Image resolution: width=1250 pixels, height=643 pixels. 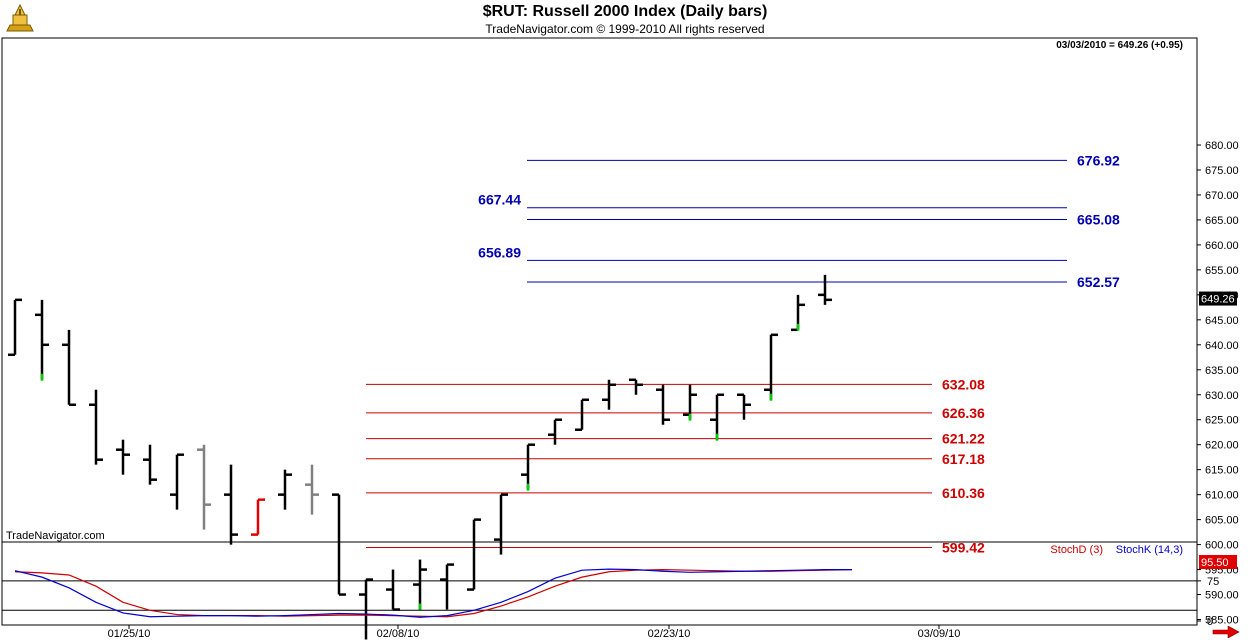 What do you see at coordinates (499, 200) in the screenshot?
I see `level-label: 667.44` at bounding box center [499, 200].